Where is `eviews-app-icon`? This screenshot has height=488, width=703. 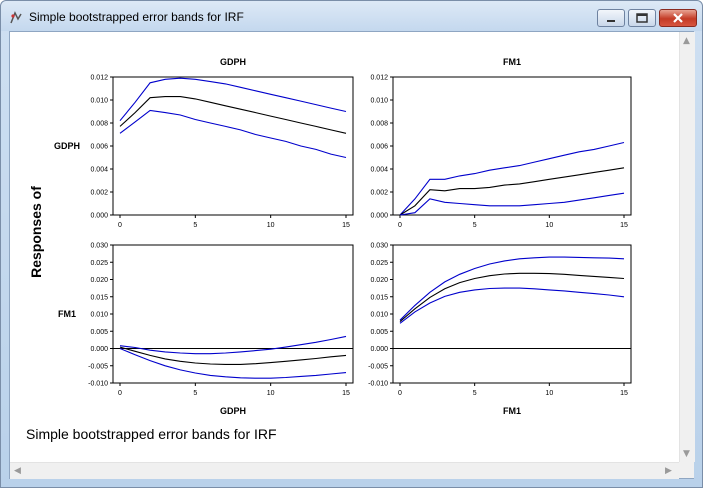
eviews-app-icon is located at coordinates (16, 17).